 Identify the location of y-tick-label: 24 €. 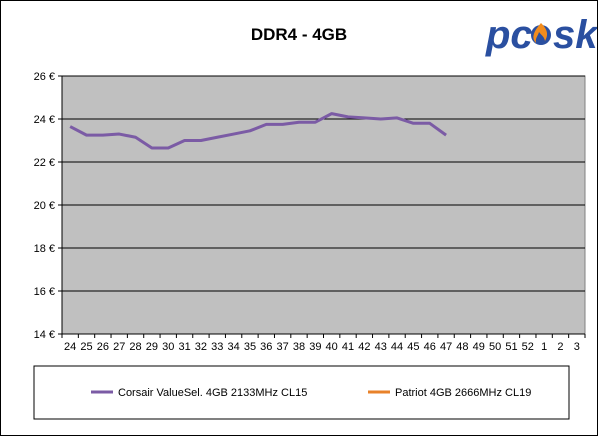
(44, 120).